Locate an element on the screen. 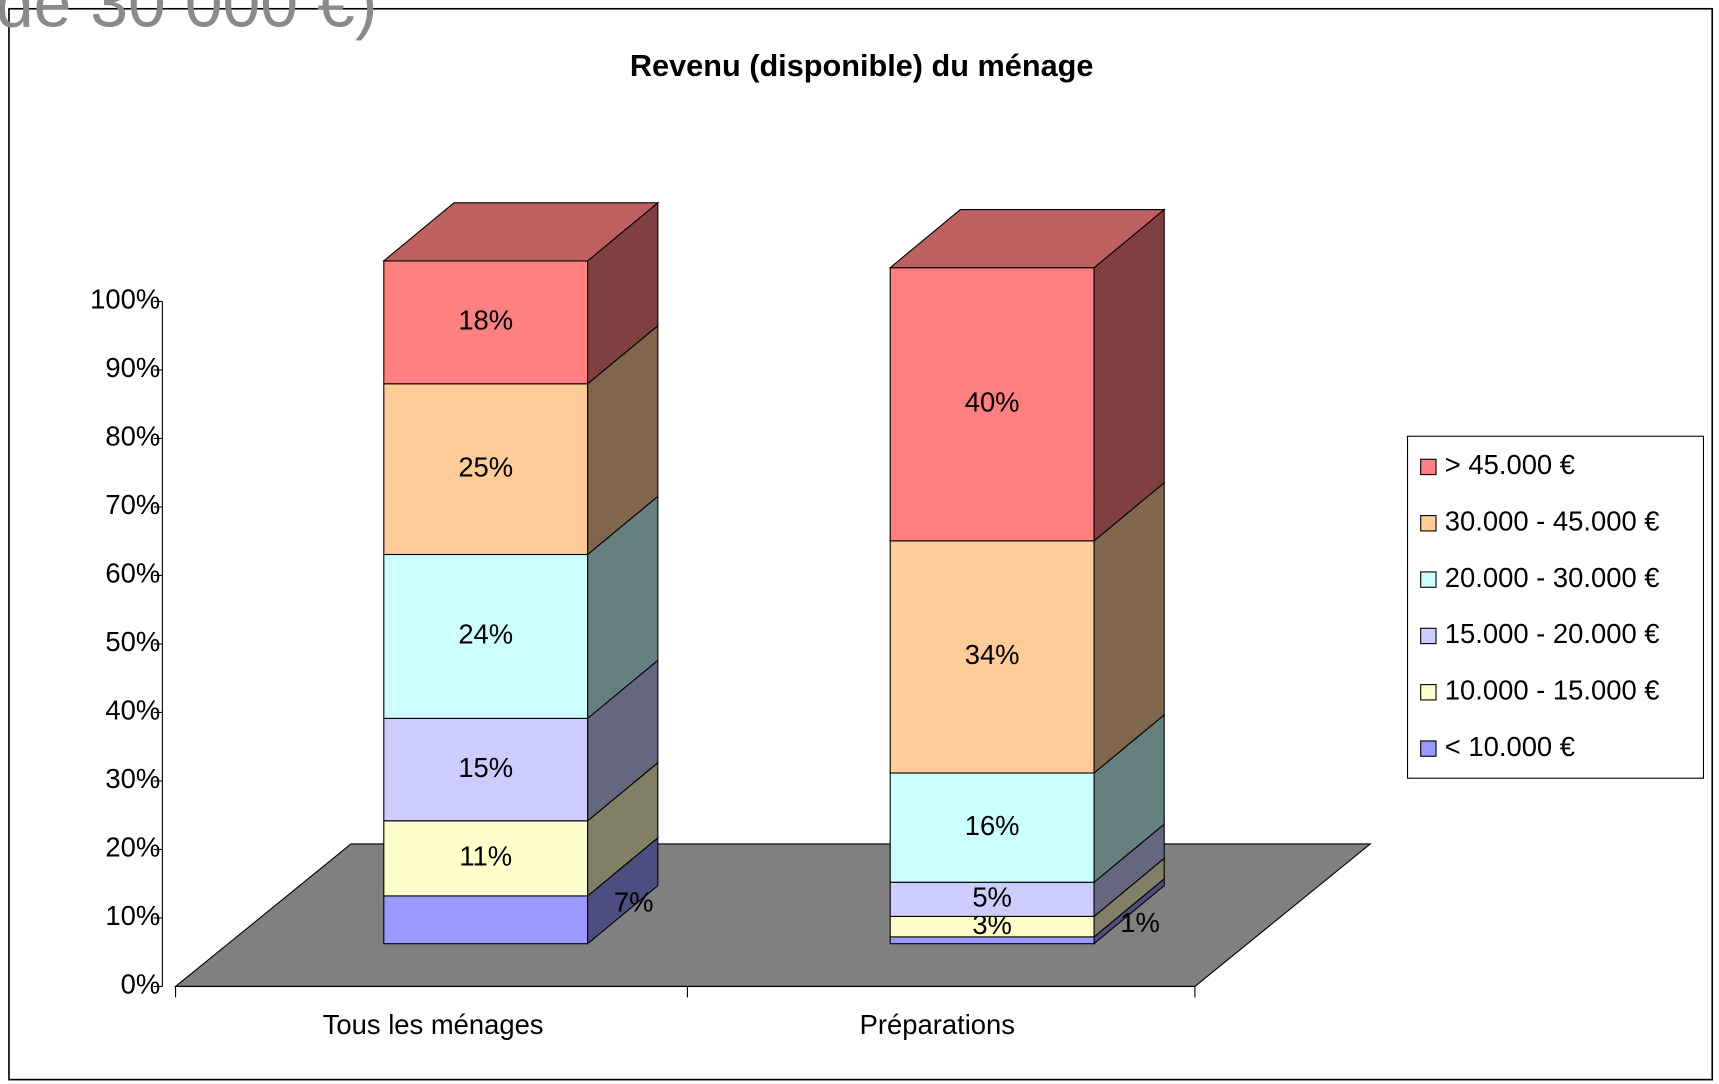 This screenshot has width=1719, height=1084. legend-box is located at coordinates (1555, 607).